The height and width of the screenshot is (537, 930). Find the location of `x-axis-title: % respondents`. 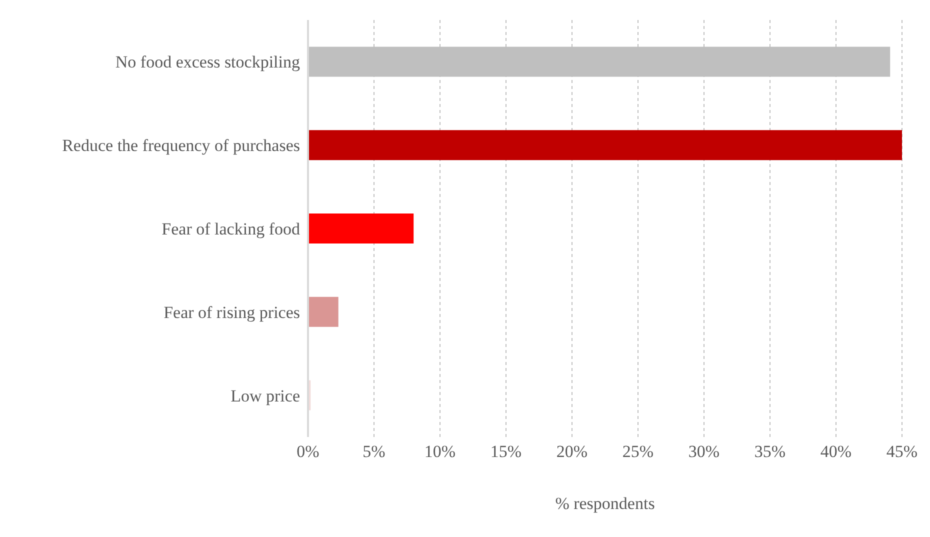

x-axis-title: % respondents is located at coordinates (605, 503).